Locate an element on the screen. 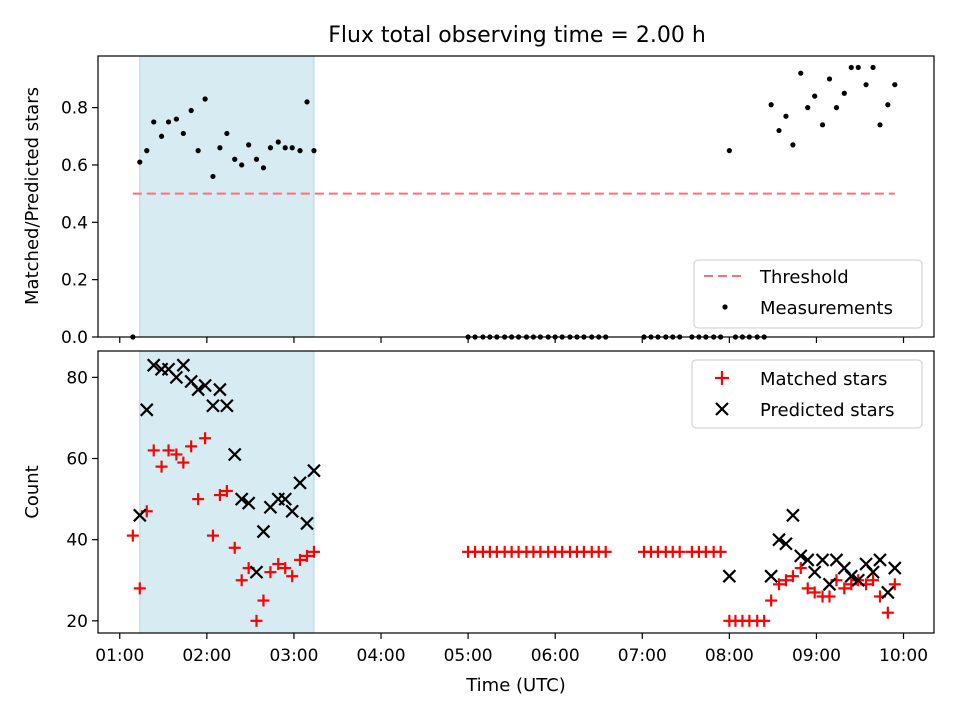  top-ytick-label: 0.0 is located at coordinates (74, 338).